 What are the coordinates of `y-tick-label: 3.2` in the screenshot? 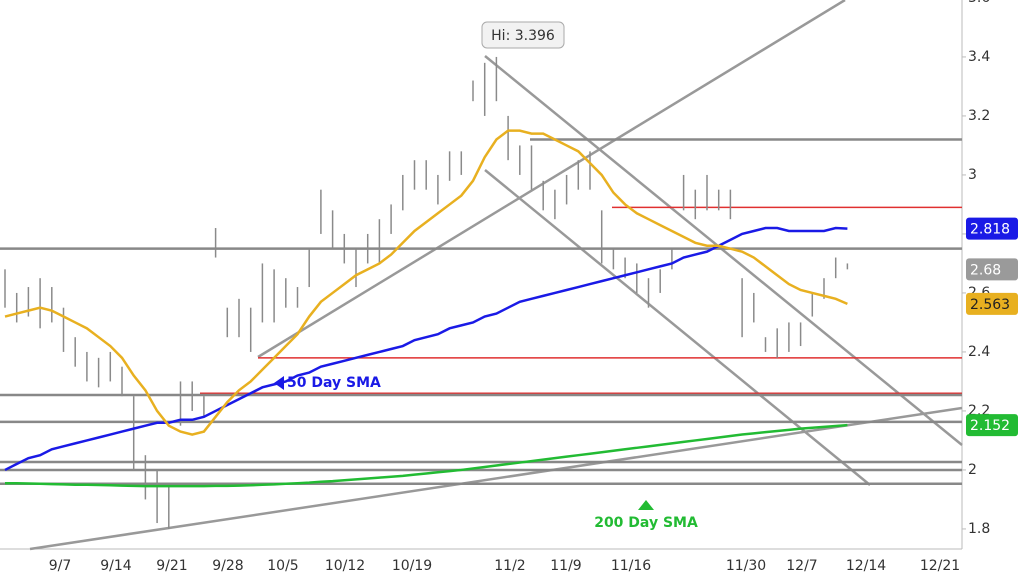 It's located at (979, 116).